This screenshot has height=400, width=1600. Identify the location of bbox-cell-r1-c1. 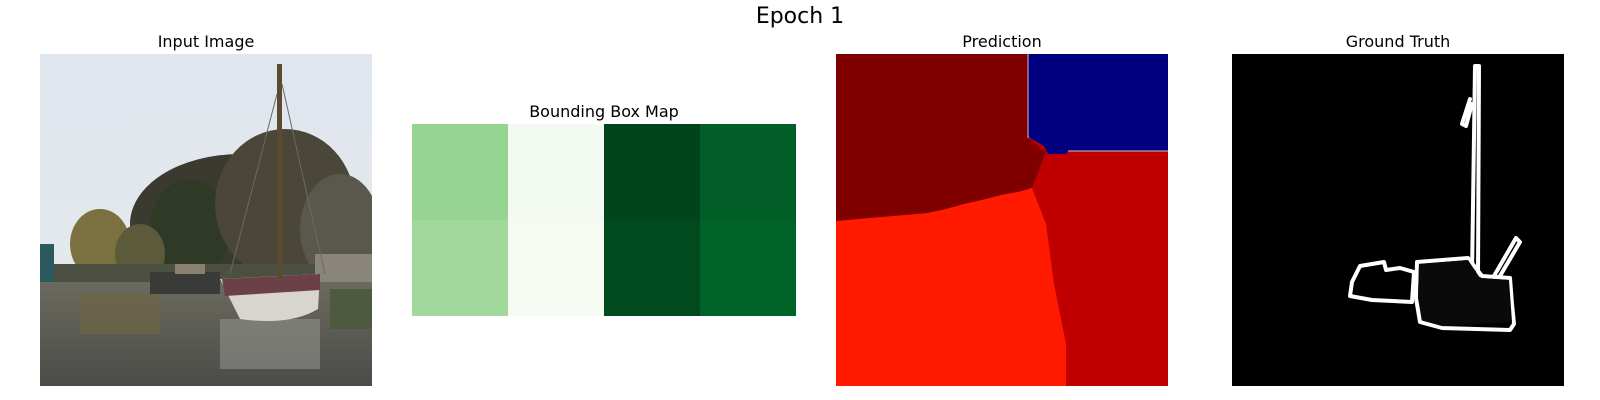
(556, 268).